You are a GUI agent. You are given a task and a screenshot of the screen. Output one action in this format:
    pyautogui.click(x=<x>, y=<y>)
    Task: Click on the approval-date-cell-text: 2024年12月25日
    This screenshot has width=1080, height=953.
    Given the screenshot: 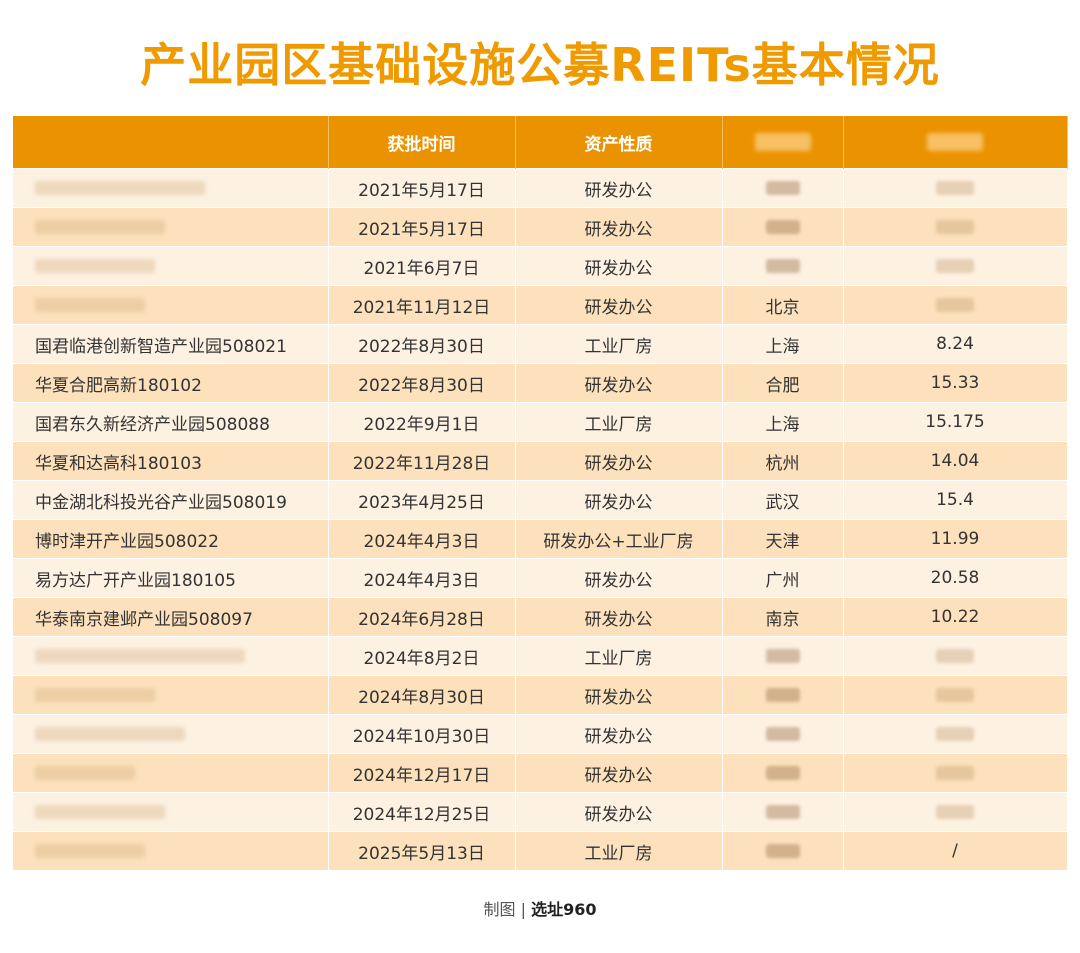 What is the action you would take?
    pyautogui.click(x=421, y=814)
    